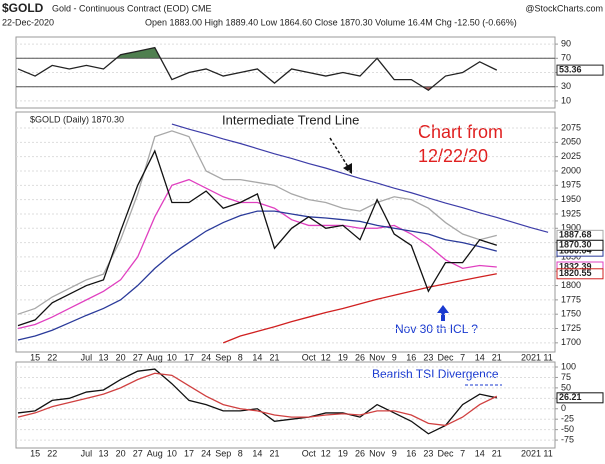 This screenshot has width=605, height=464. Describe the element at coordinates (571, 156) in the screenshot. I see `y-tick-label: 2025` at that location.